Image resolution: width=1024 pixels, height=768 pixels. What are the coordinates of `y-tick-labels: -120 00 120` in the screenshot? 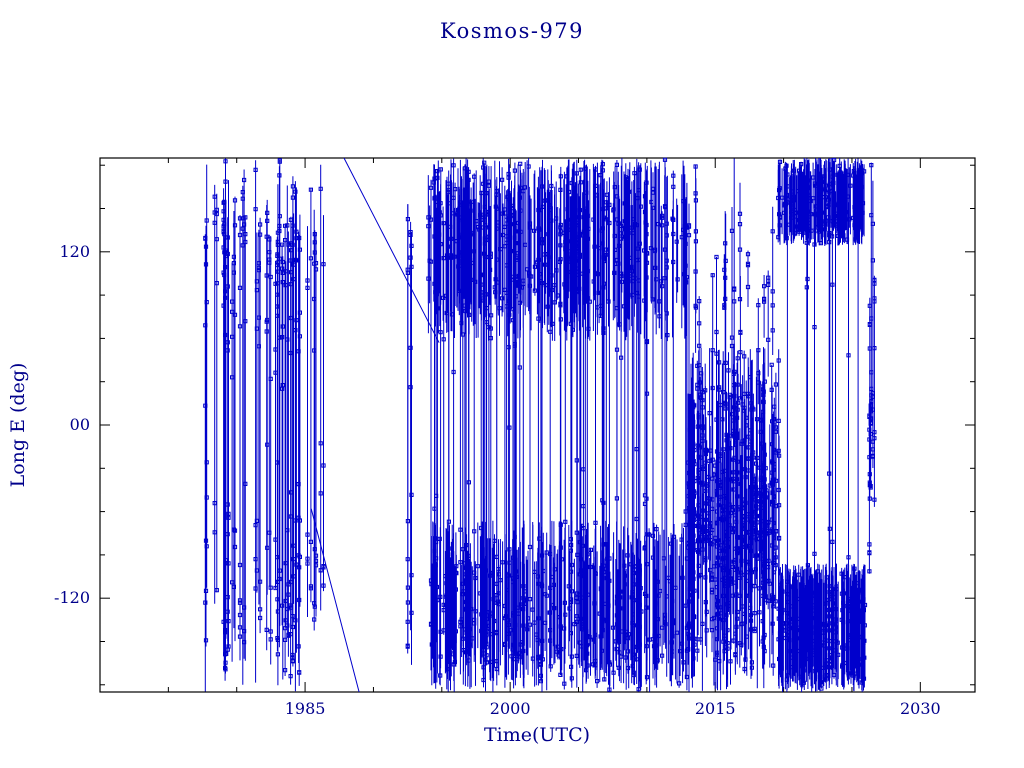 It's located at (72, 424).